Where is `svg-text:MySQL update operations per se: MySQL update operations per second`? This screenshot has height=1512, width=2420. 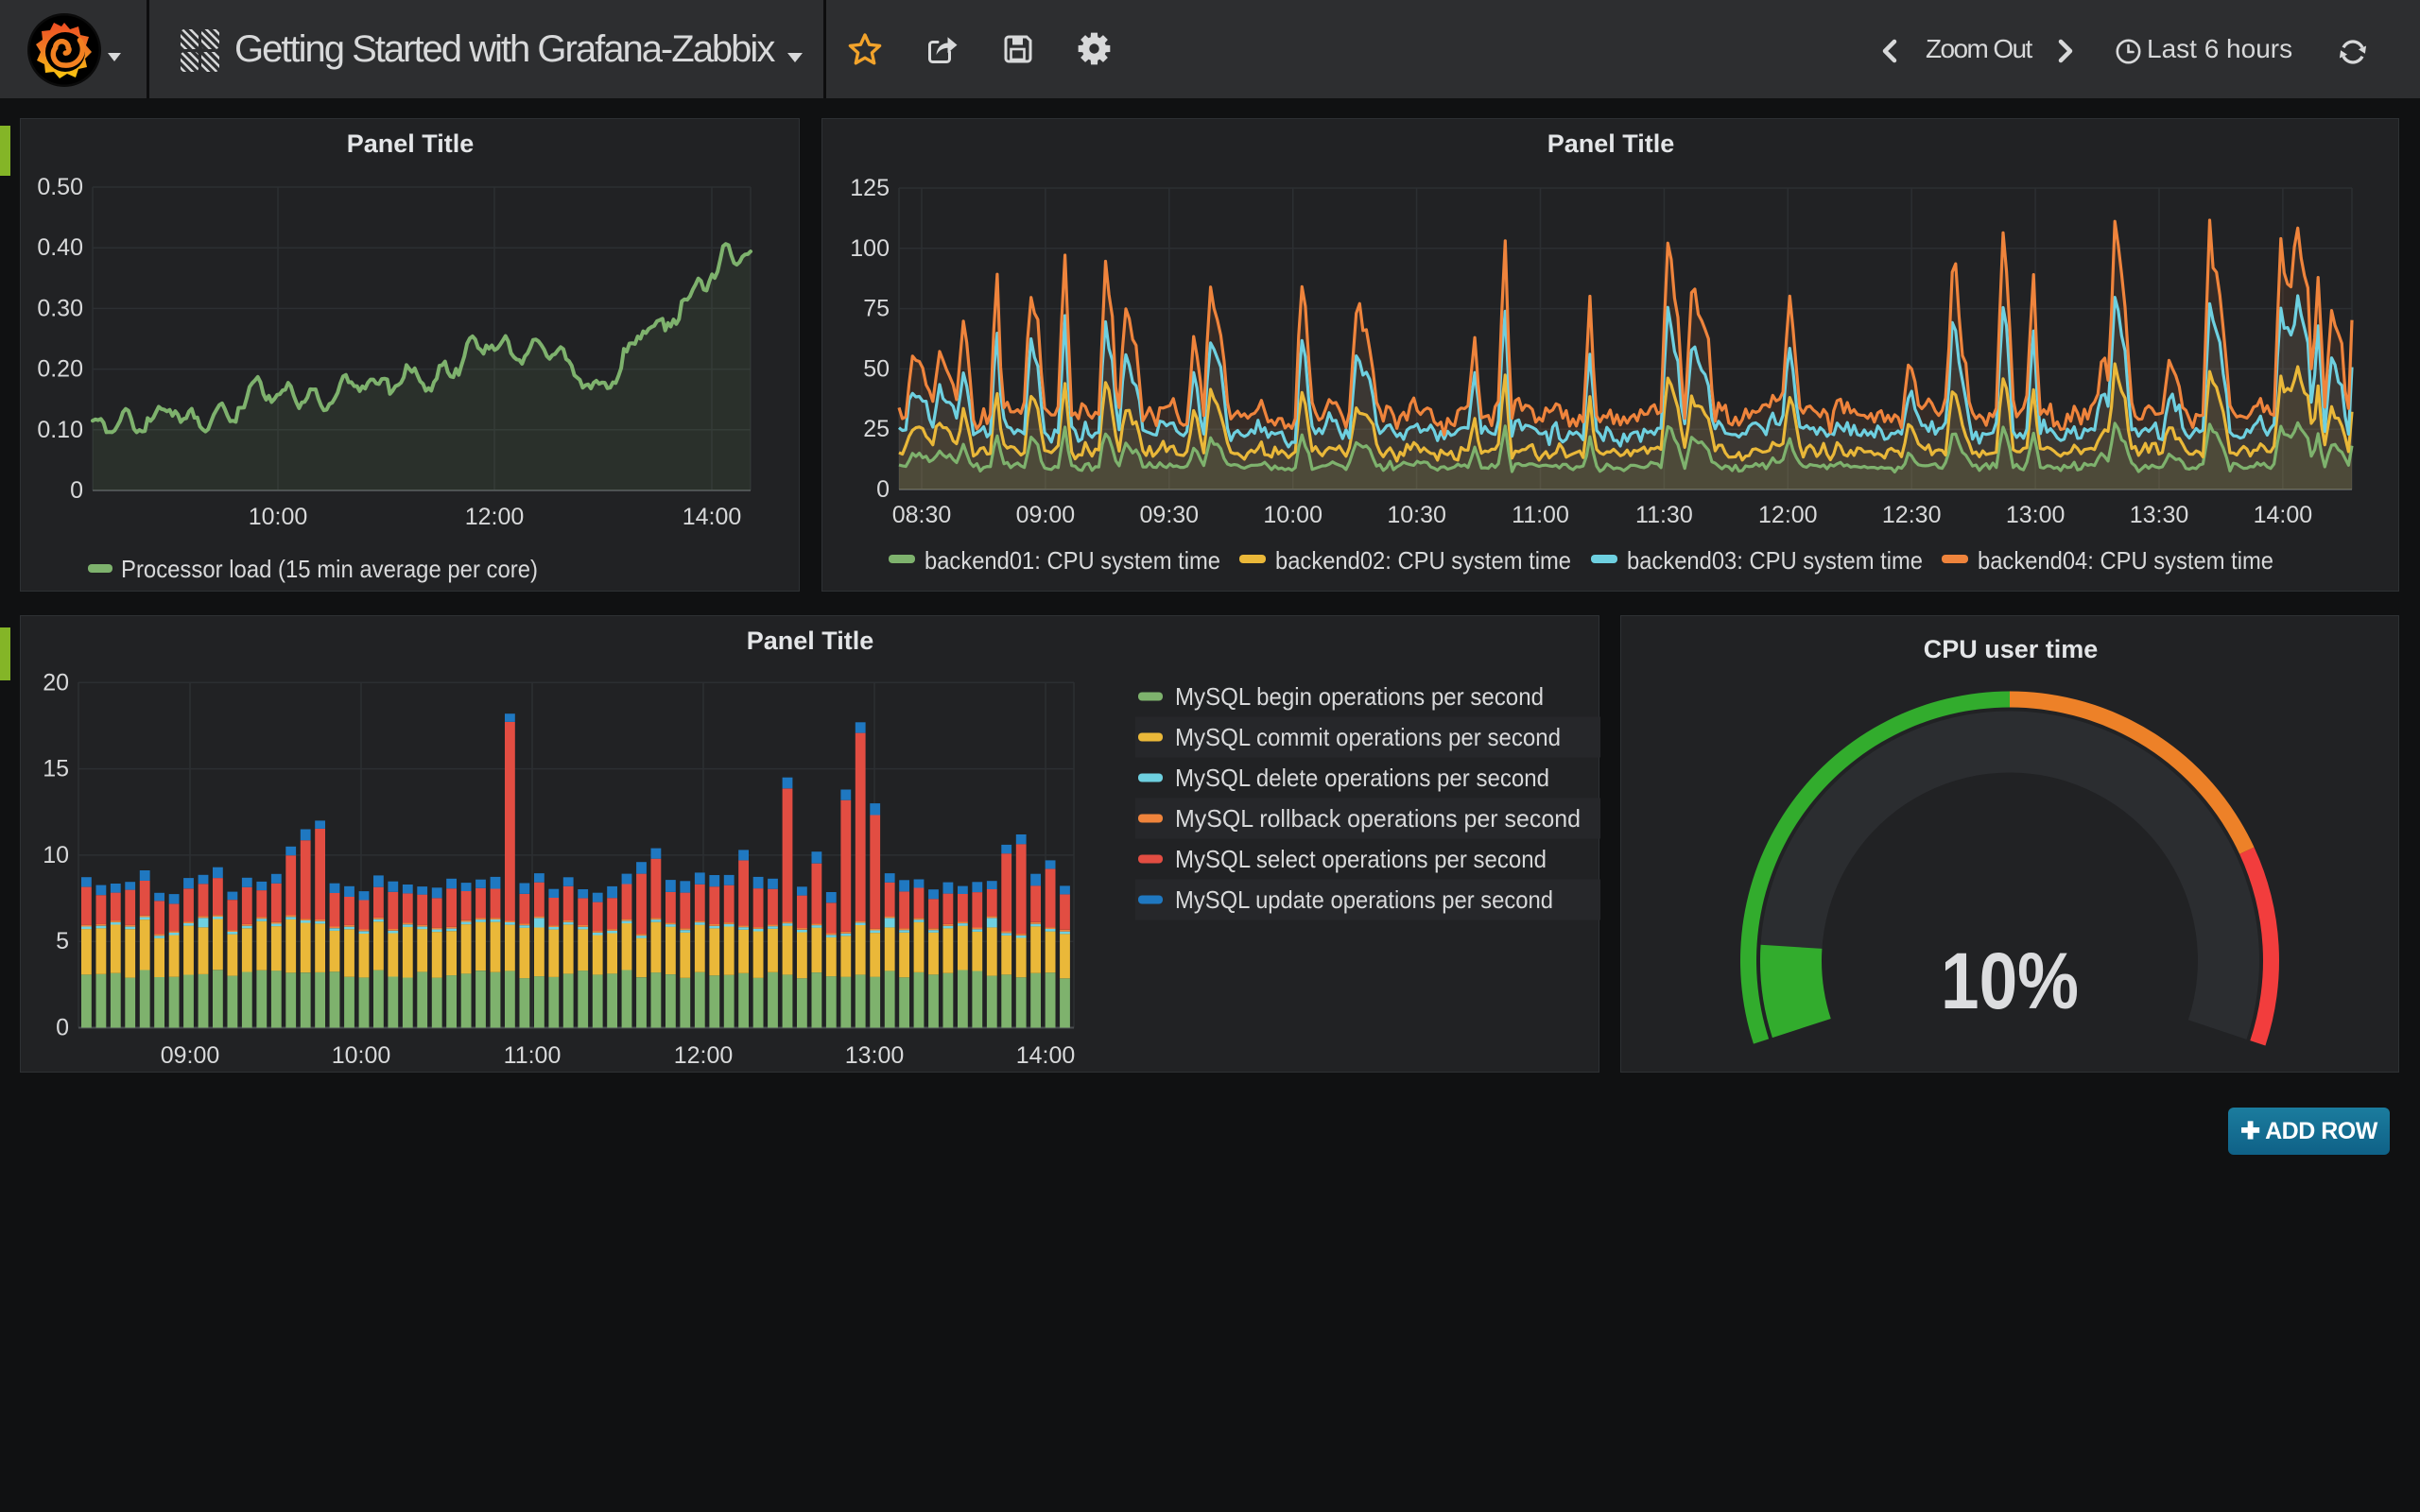 svg-text:MySQL update operations per se: MySQL update operations per second is located at coordinates (1364, 899).